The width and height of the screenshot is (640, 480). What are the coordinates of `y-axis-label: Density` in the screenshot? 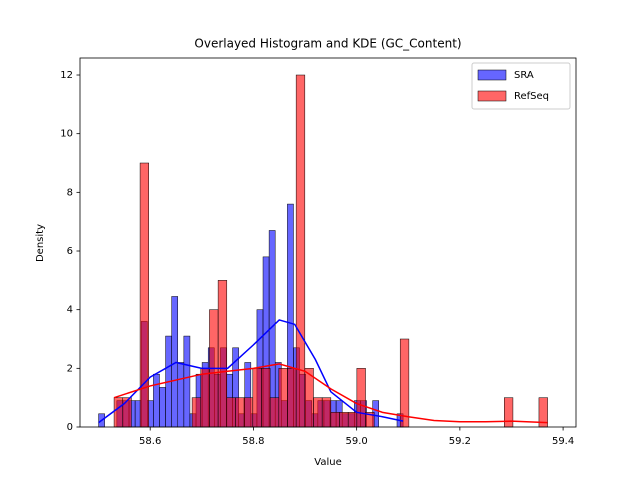 It's located at (40, 243).